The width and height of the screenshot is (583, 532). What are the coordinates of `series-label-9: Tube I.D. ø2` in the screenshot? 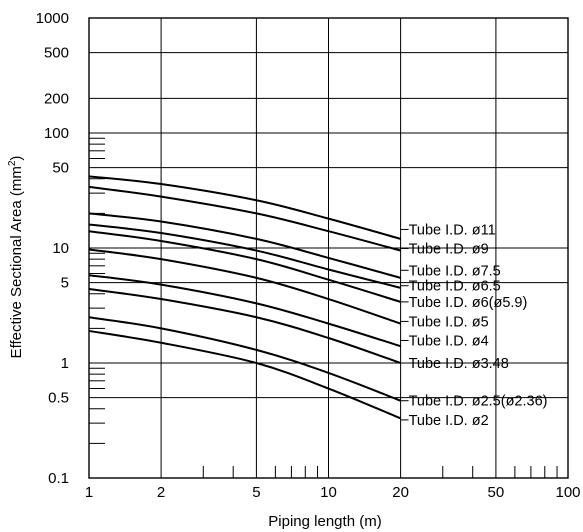 It's located at (449, 421).